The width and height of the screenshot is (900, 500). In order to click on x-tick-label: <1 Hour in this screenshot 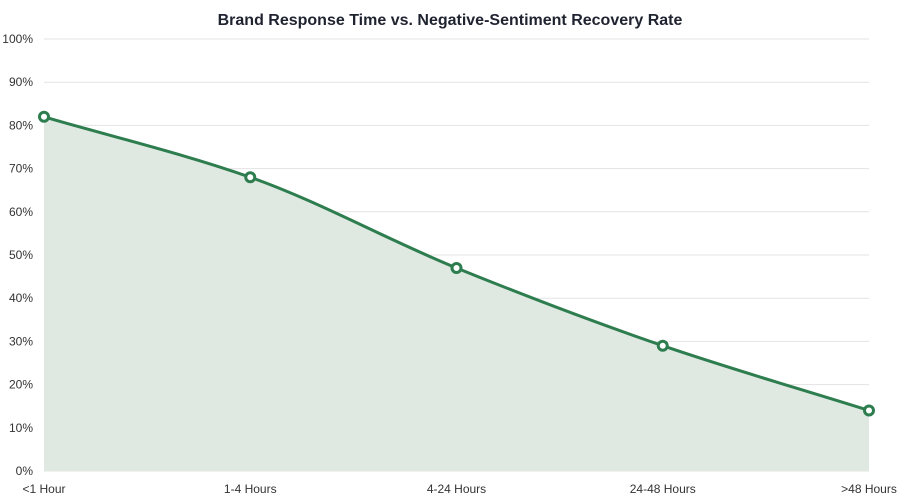, I will do `click(43, 489)`.